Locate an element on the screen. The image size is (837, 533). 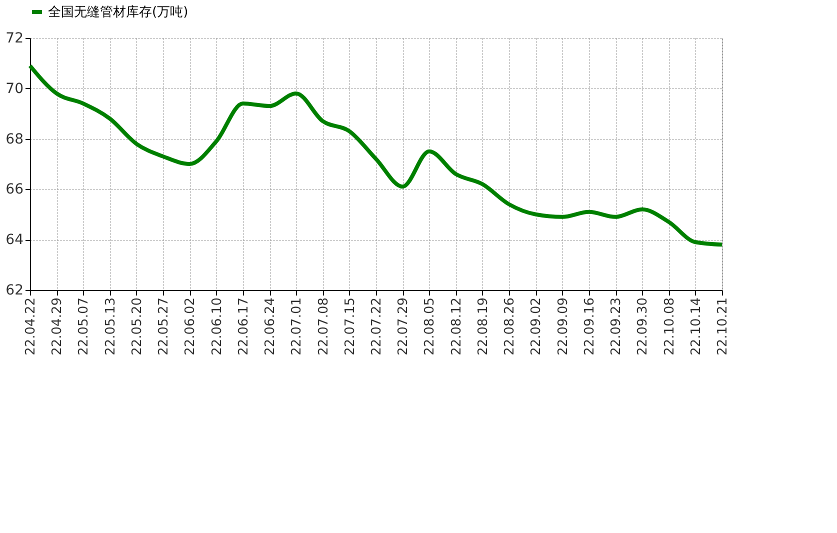
x-tick-label: 22.06.02 is located at coordinates (190, 327).